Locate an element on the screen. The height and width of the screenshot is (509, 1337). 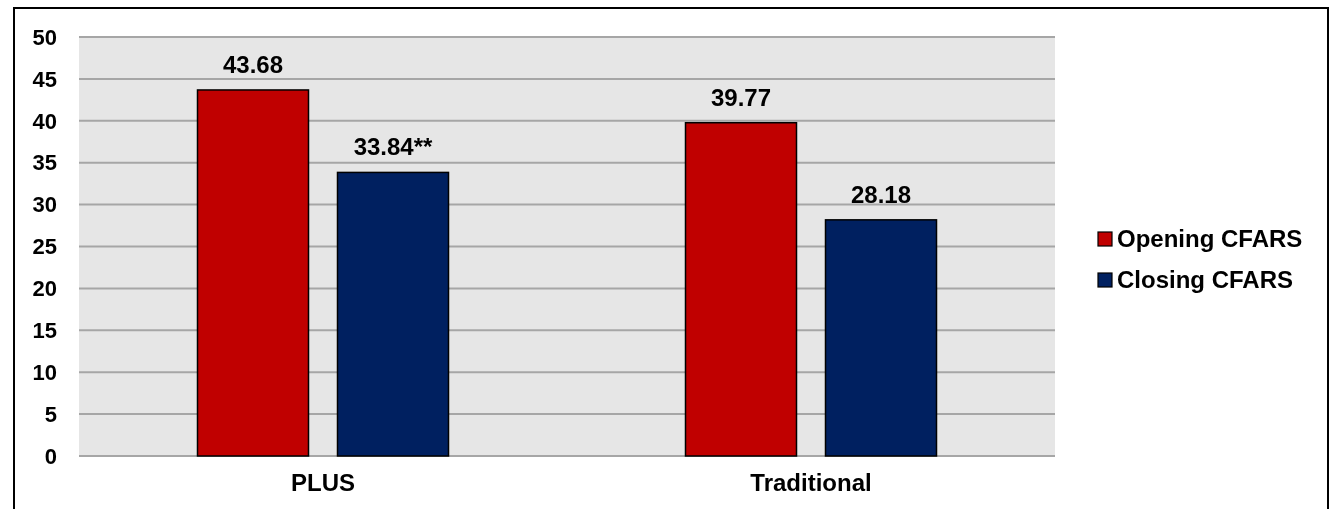
x-tick-label: Traditional is located at coordinates (811, 482).